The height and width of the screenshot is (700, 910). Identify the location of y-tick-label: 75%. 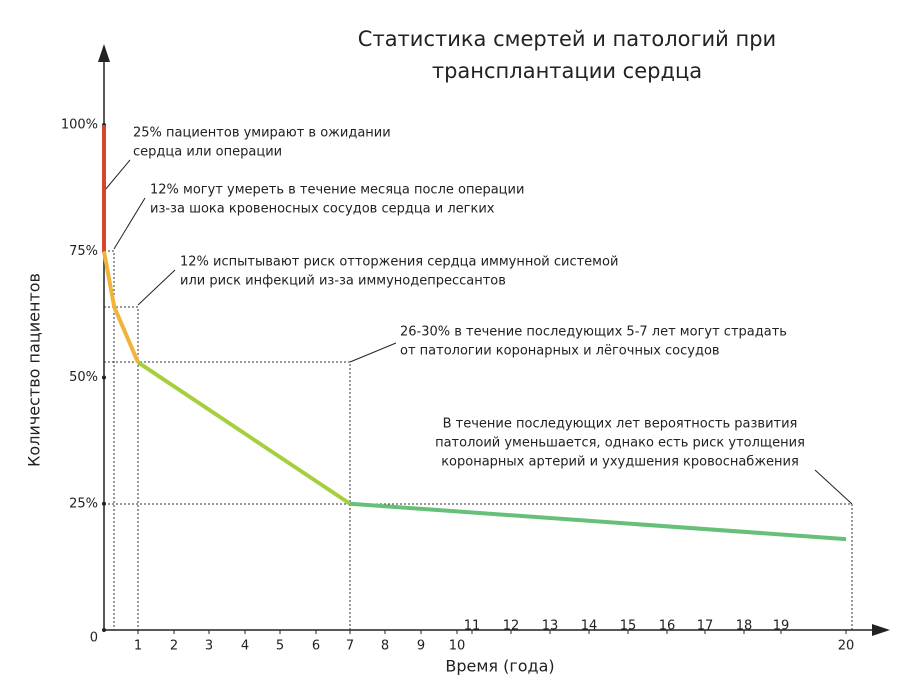
(83, 251).